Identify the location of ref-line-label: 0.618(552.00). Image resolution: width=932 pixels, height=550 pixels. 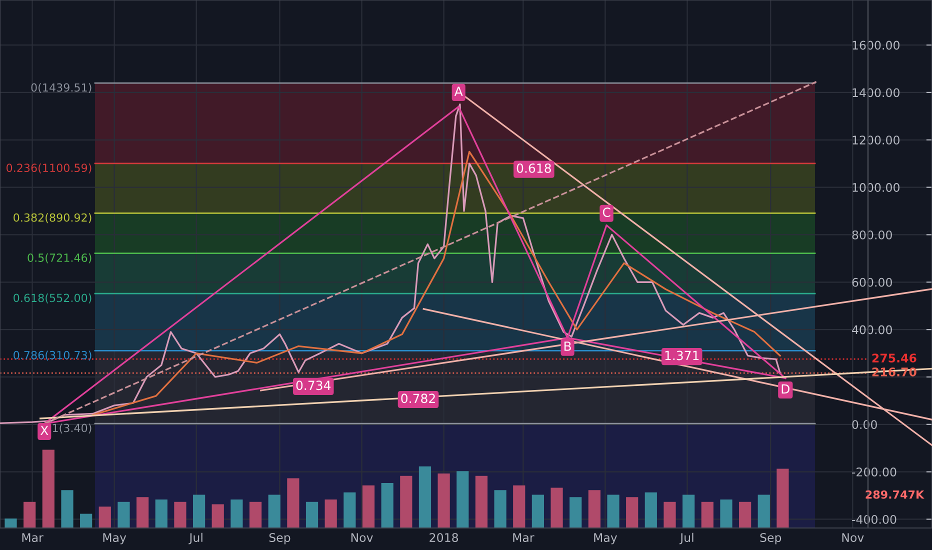
(53, 299).